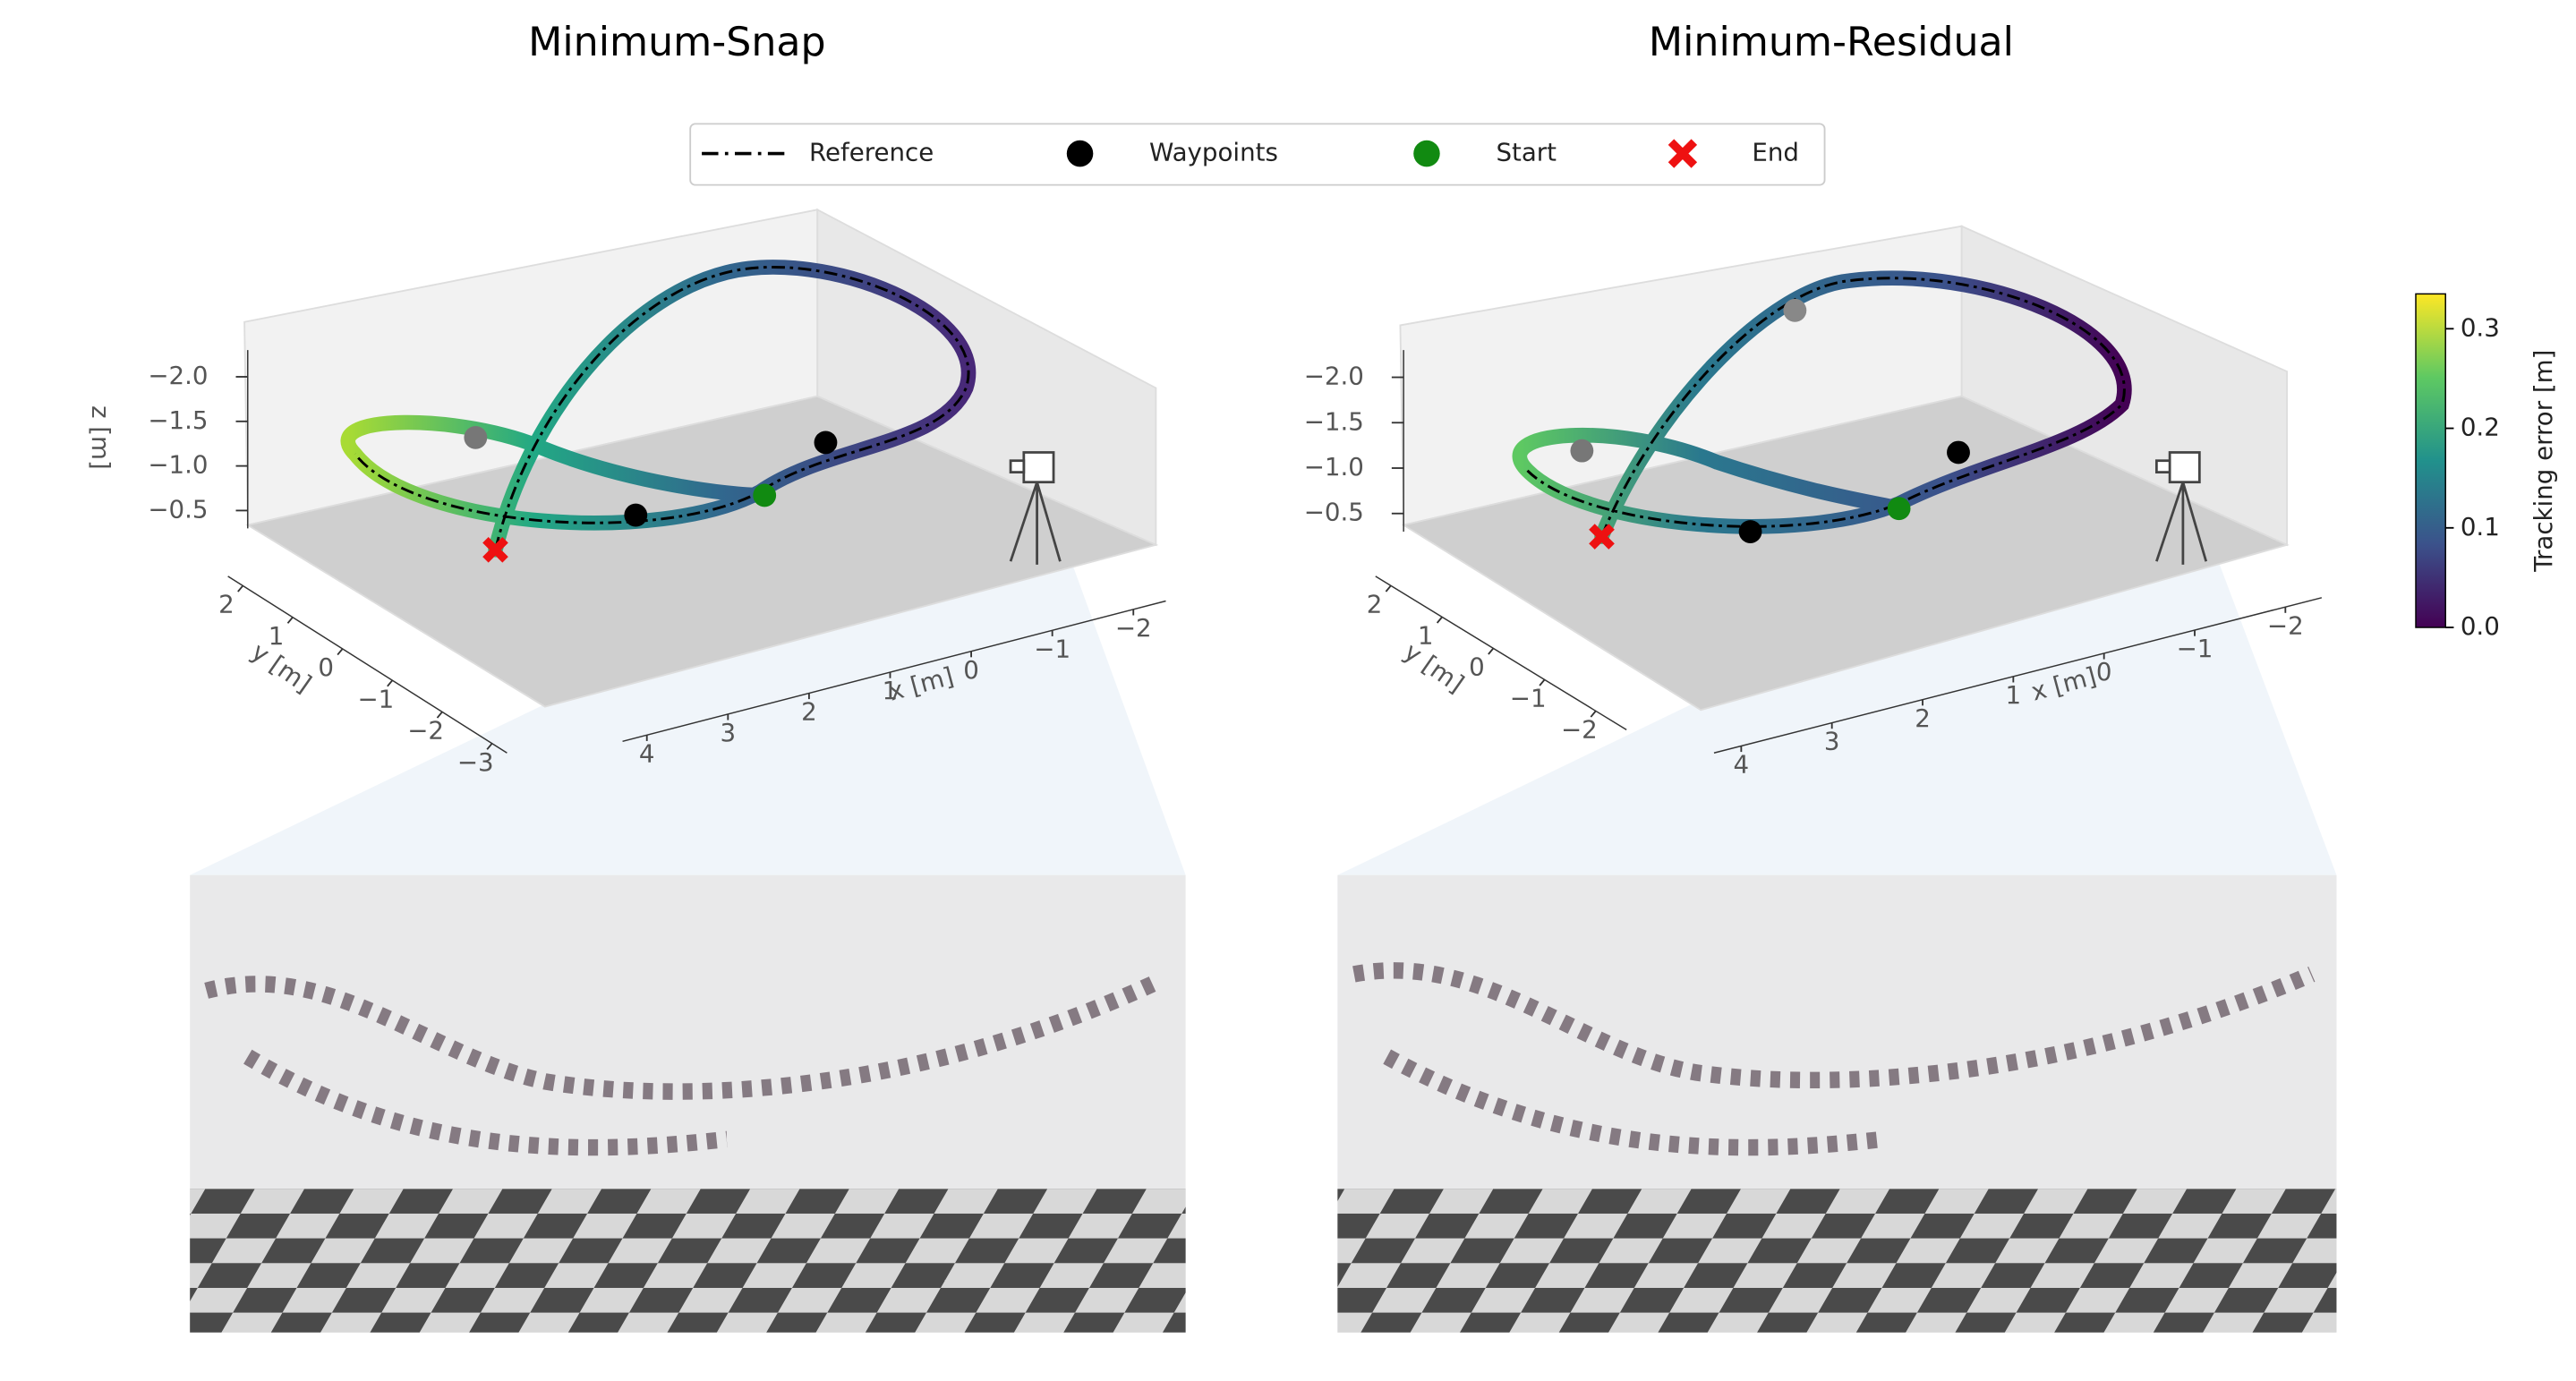 The image size is (2576, 1381). What do you see at coordinates (475, 762) in the screenshot?
I see `y-tick-label: −3` at bounding box center [475, 762].